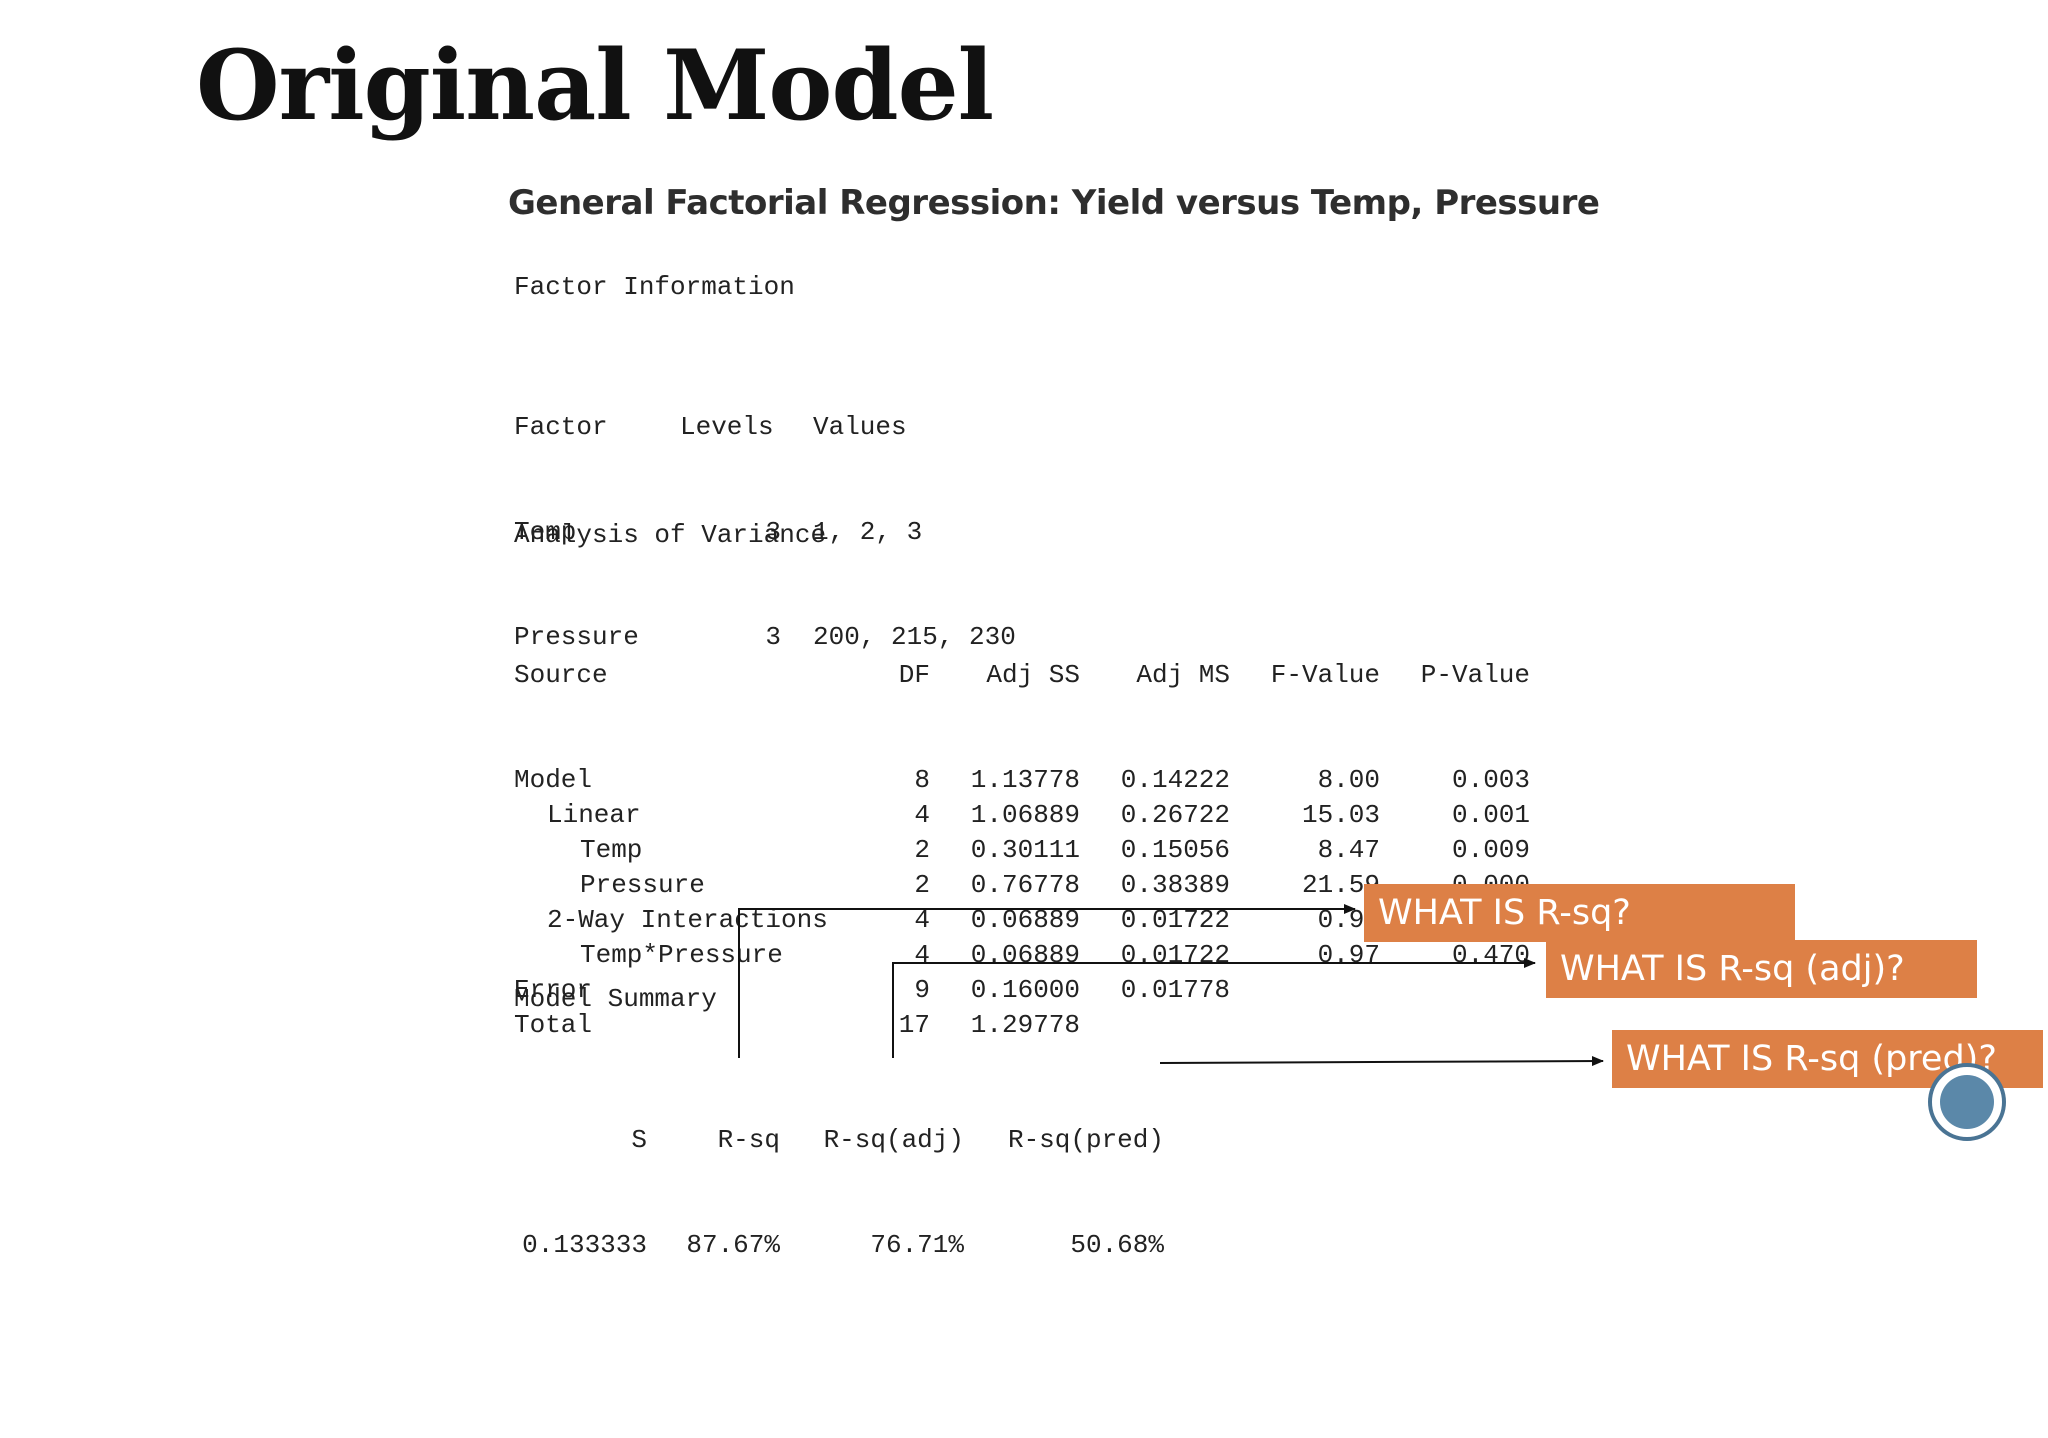 The image size is (2048, 1438). I want to click on rsq-adj-header: R-sq(adj), so click(893, 1140).